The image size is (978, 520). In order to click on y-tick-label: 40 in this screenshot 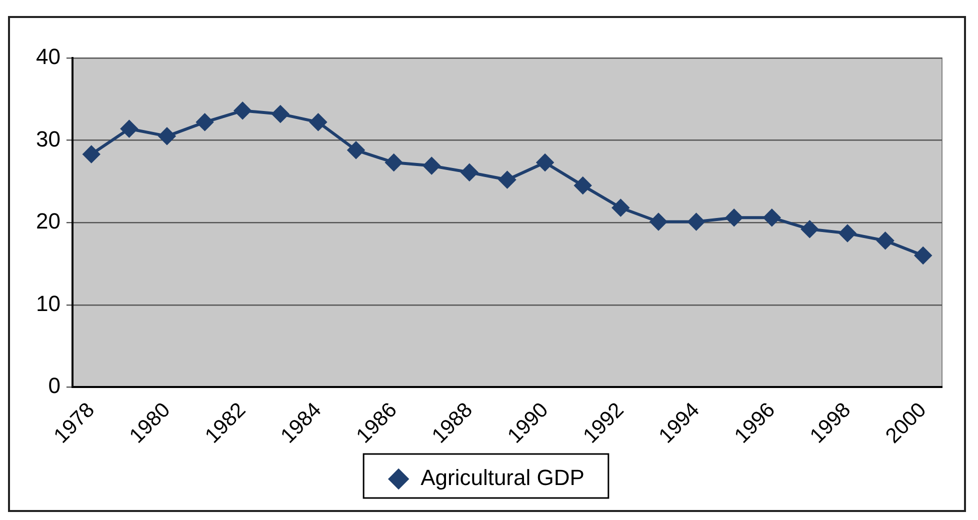, I will do `click(48, 57)`.